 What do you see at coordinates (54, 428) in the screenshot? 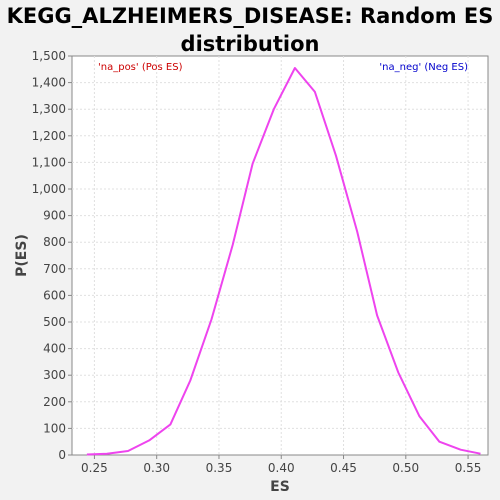
I see `y-tick-label: 100` at bounding box center [54, 428].